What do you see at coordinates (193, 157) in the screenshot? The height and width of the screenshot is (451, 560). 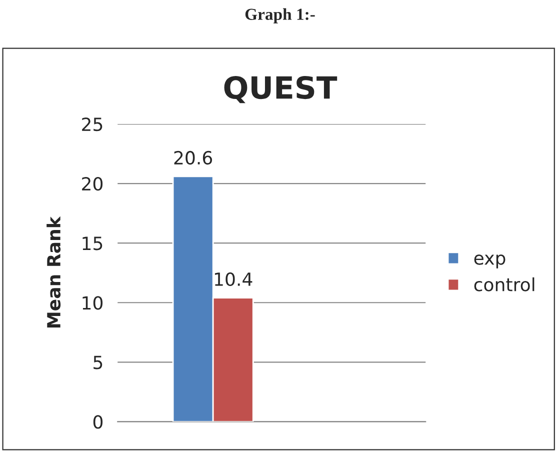 I see `data-label: 20.6` at bounding box center [193, 157].